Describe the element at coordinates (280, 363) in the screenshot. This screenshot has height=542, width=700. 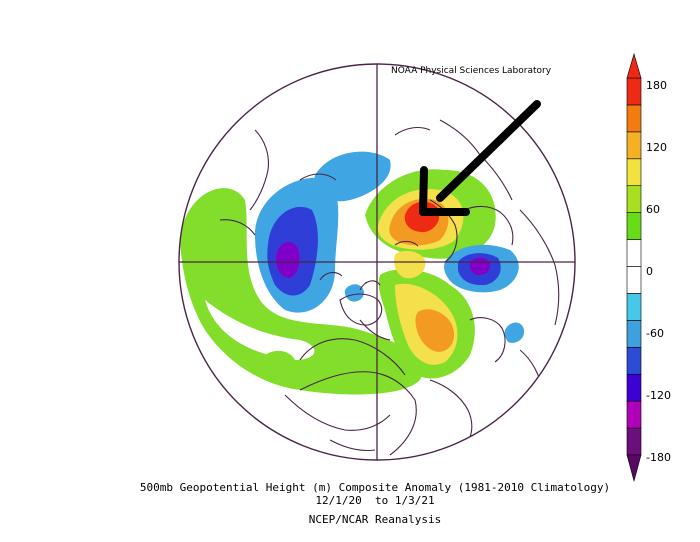
I see `positive-spot-north-america` at that location.